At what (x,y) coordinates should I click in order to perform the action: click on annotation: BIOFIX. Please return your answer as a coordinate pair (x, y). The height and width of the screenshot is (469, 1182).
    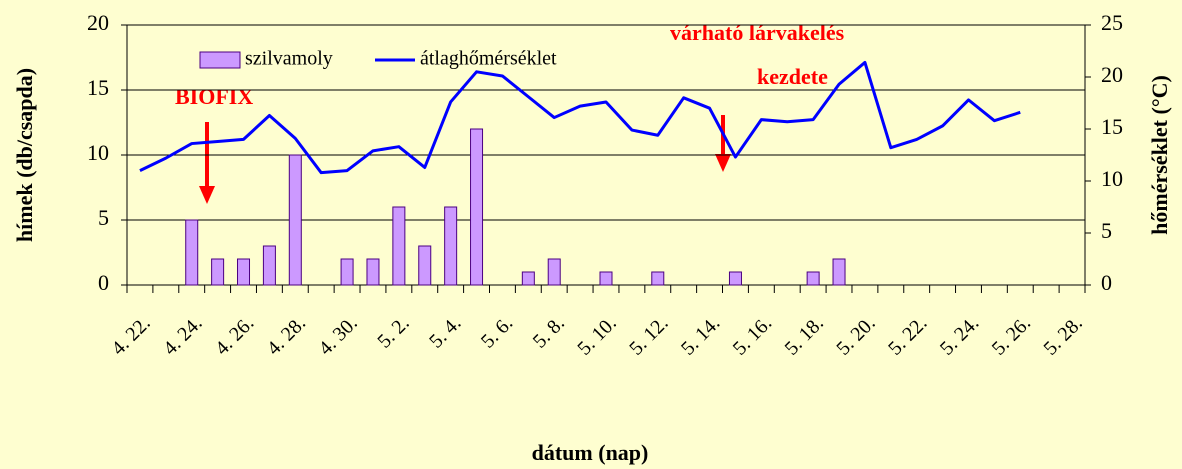
    Looking at the image, I should click on (214, 96).